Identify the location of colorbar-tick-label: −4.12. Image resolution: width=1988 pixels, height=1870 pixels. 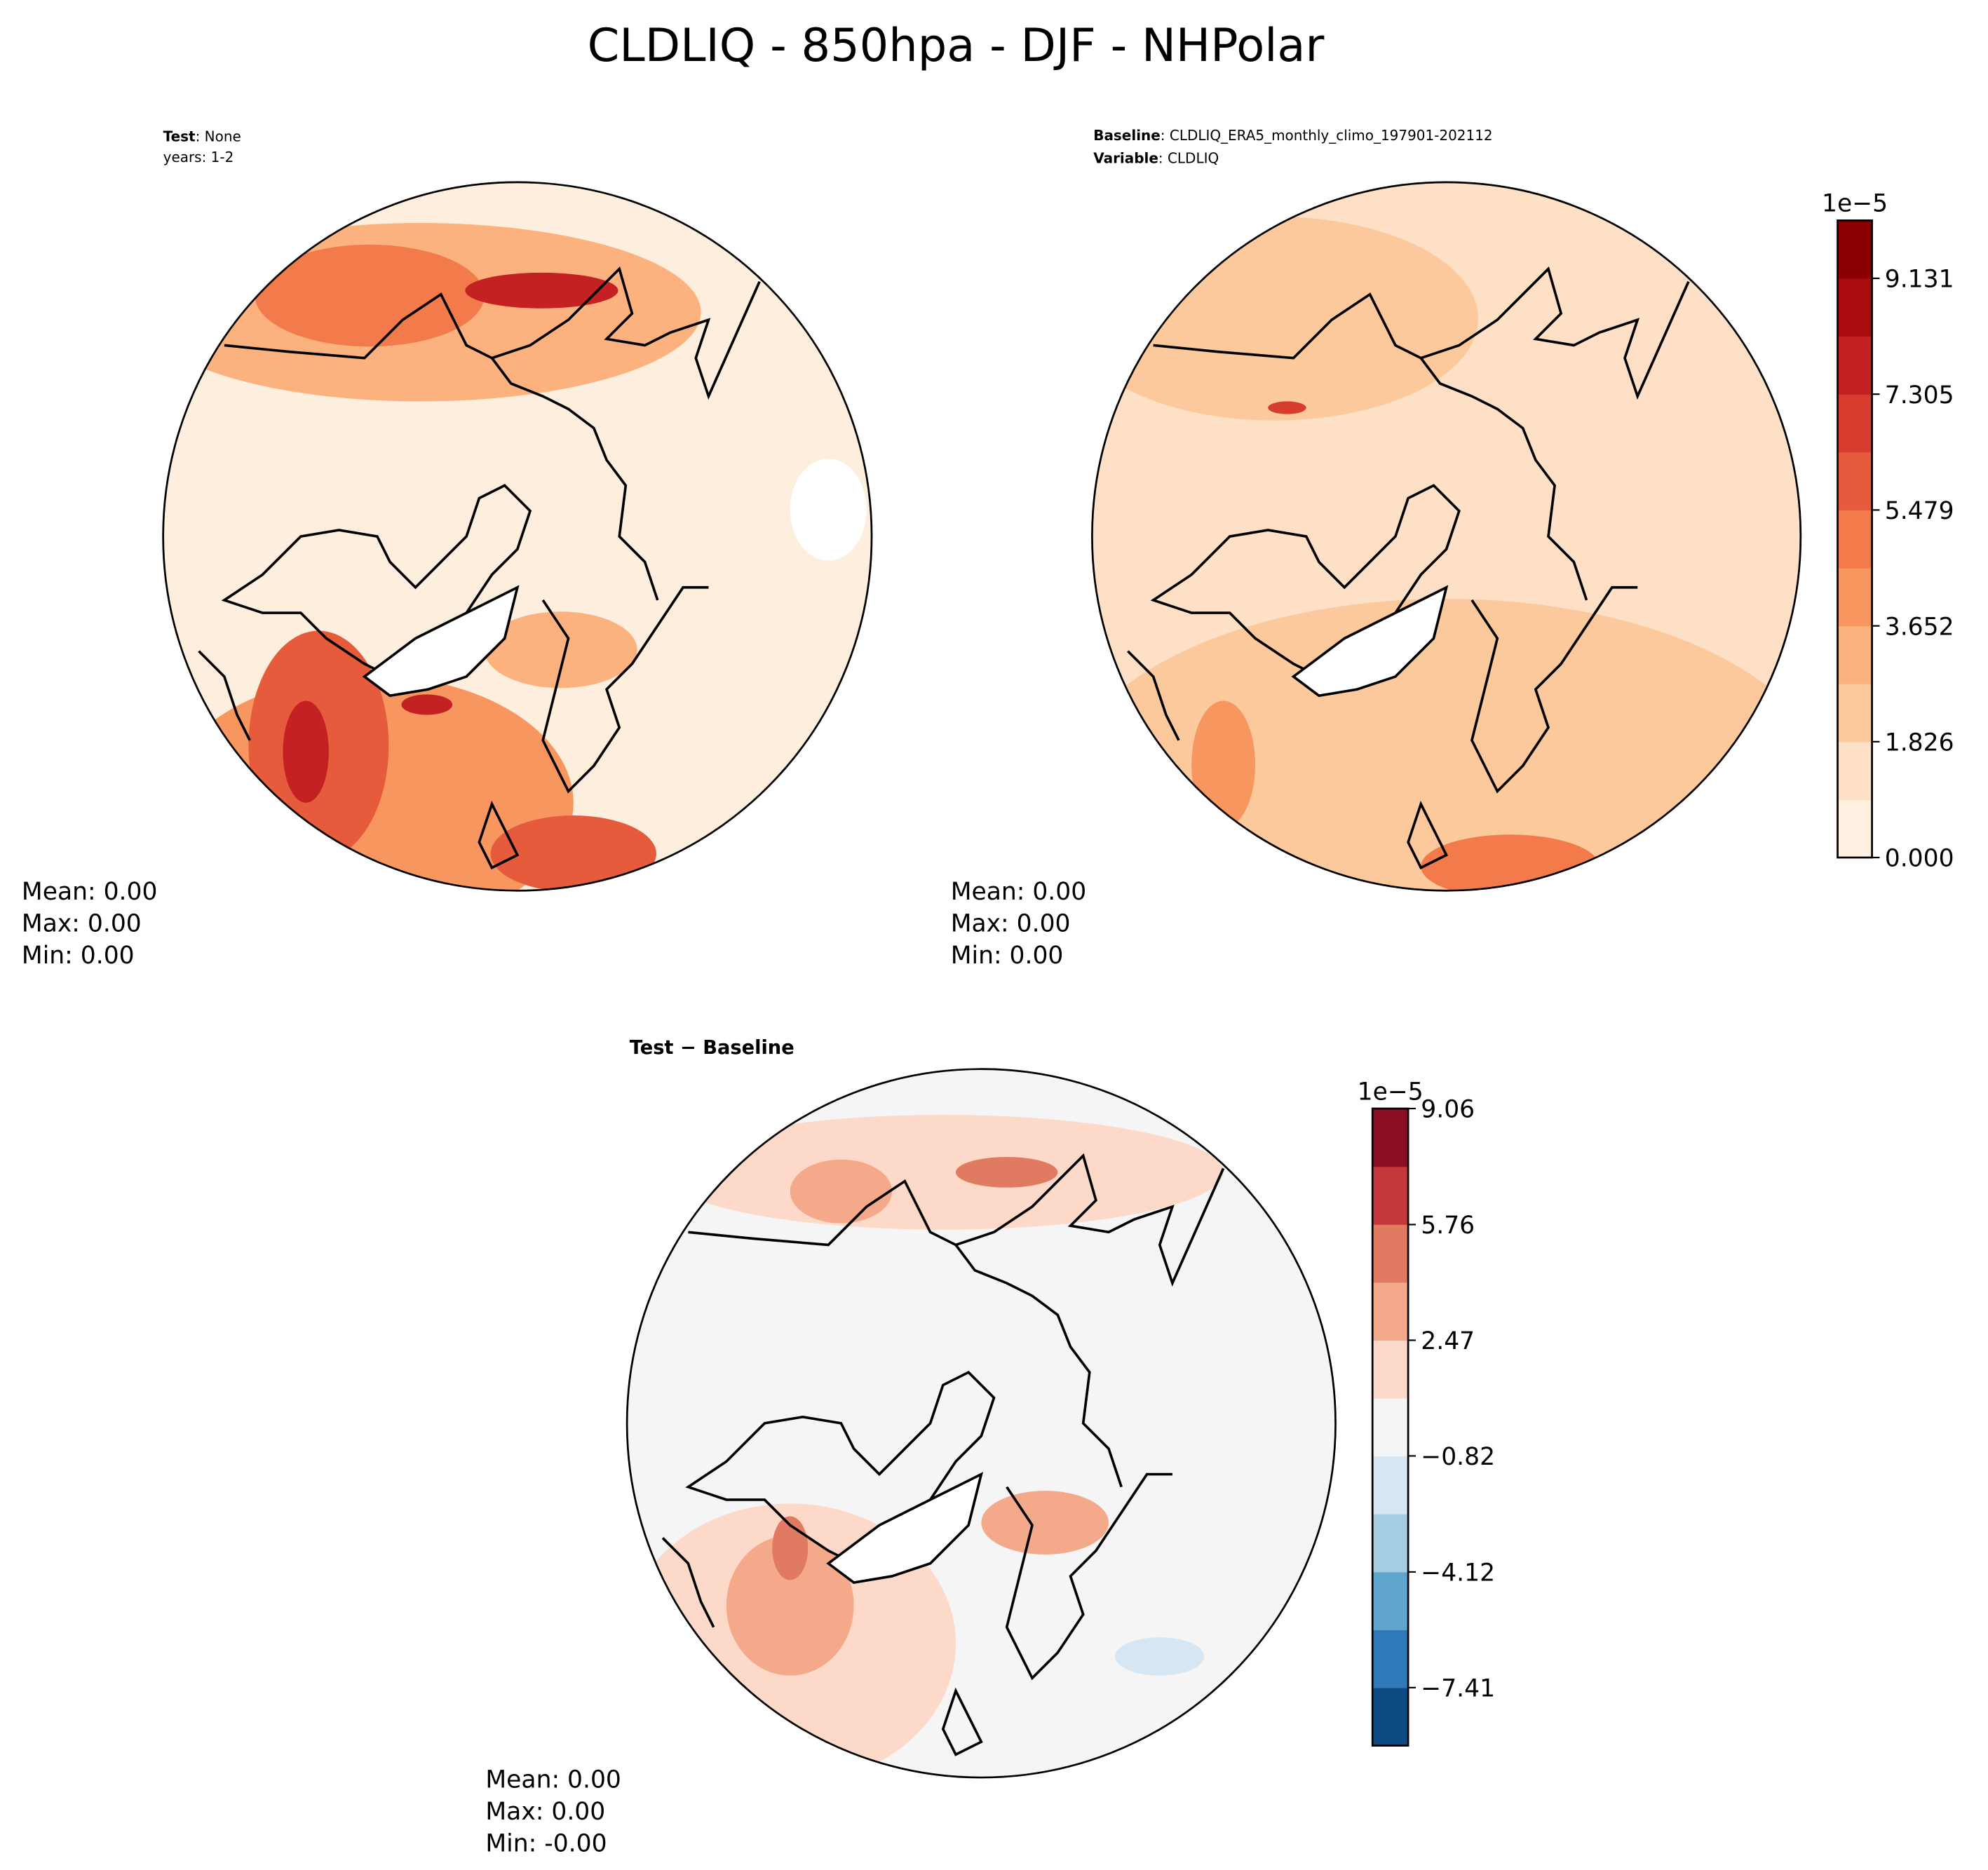
(1458, 1573).